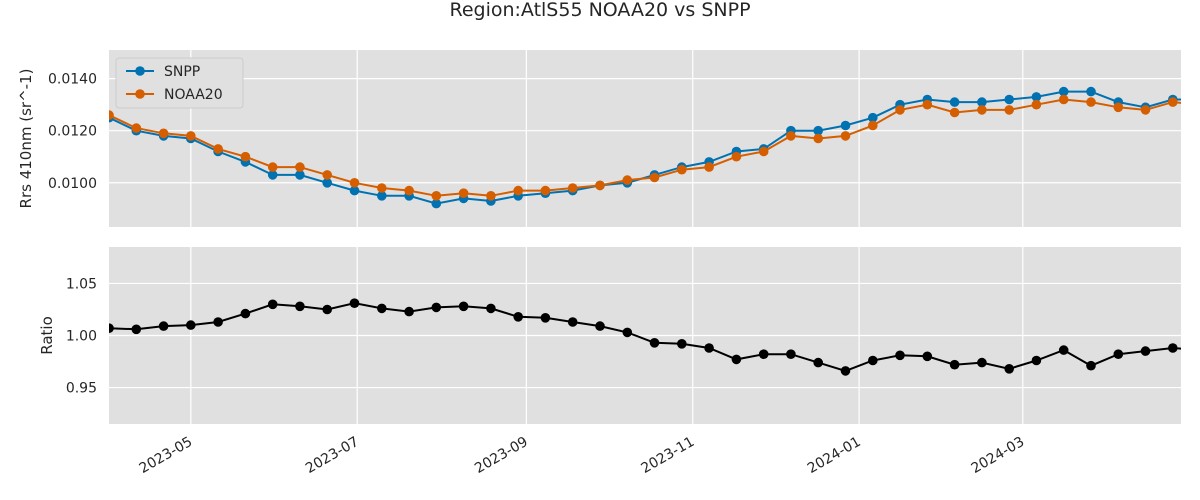 The image size is (1200, 500). What do you see at coordinates (332, 455) in the screenshot?
I see `x-tick-label: 2023-07` at bounding box center [332, 455].